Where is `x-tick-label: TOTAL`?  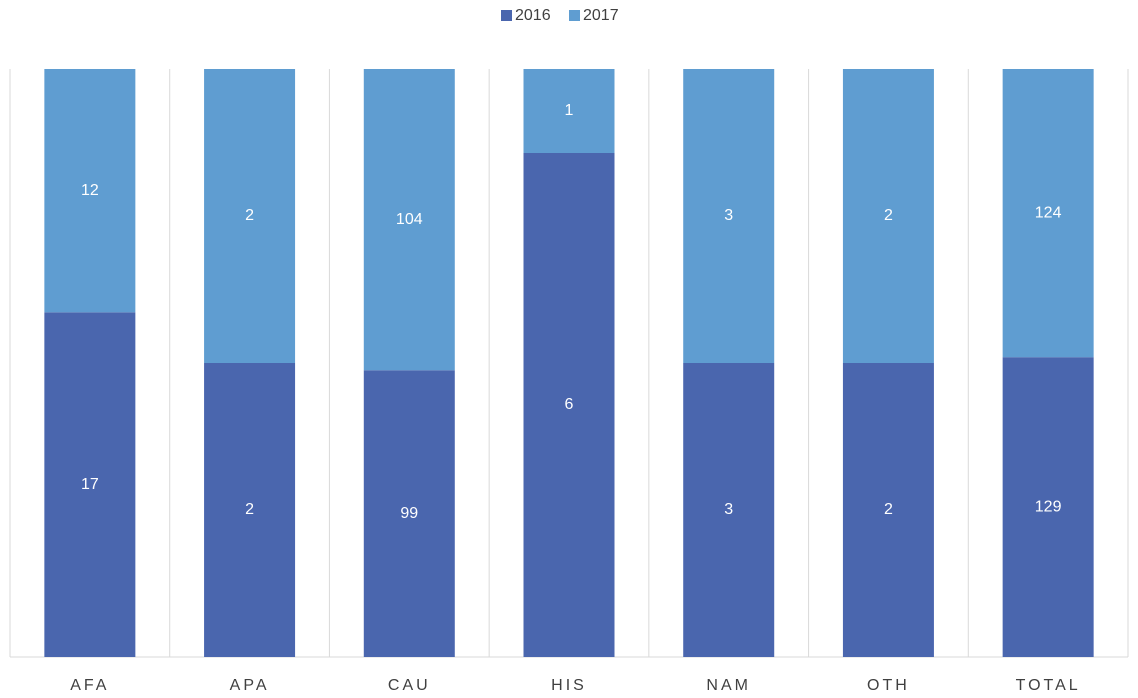 x-tick-label: TOTAL is located at coordinates (1048, 685).